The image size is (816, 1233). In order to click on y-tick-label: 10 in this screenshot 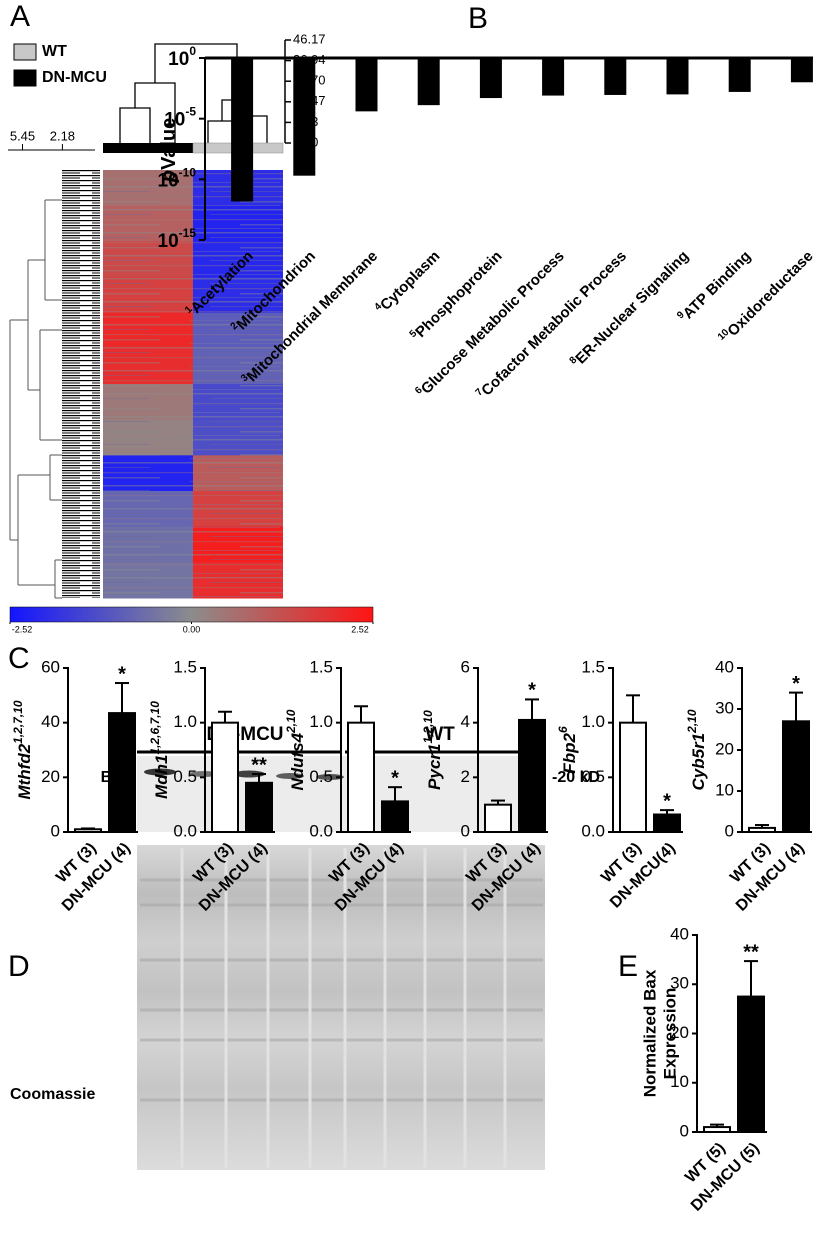, I will do `click(724, 789)`.